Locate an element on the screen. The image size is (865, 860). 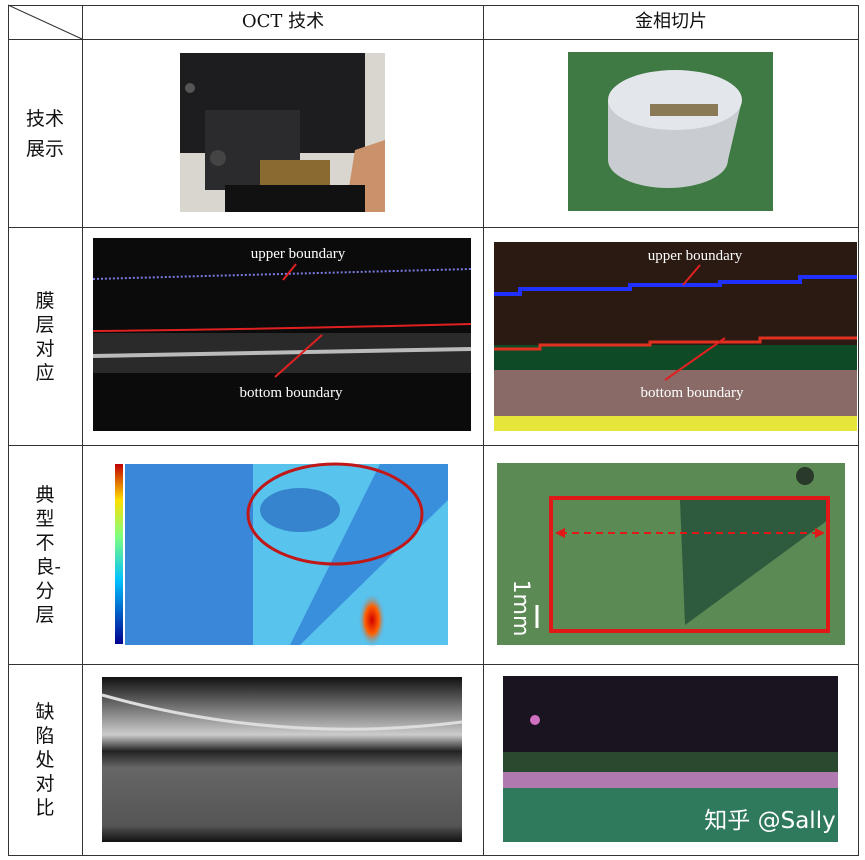
oct-compare-image is located at coordinates (282, 759).